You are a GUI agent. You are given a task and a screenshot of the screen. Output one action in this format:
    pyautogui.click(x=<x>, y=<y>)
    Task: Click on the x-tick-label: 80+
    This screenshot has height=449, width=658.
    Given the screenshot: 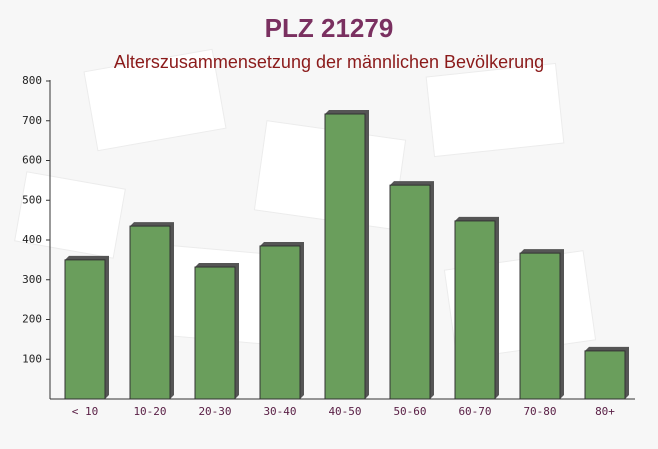 What is the action you would take?
    pyautogui.click(x=605, y=411)
    